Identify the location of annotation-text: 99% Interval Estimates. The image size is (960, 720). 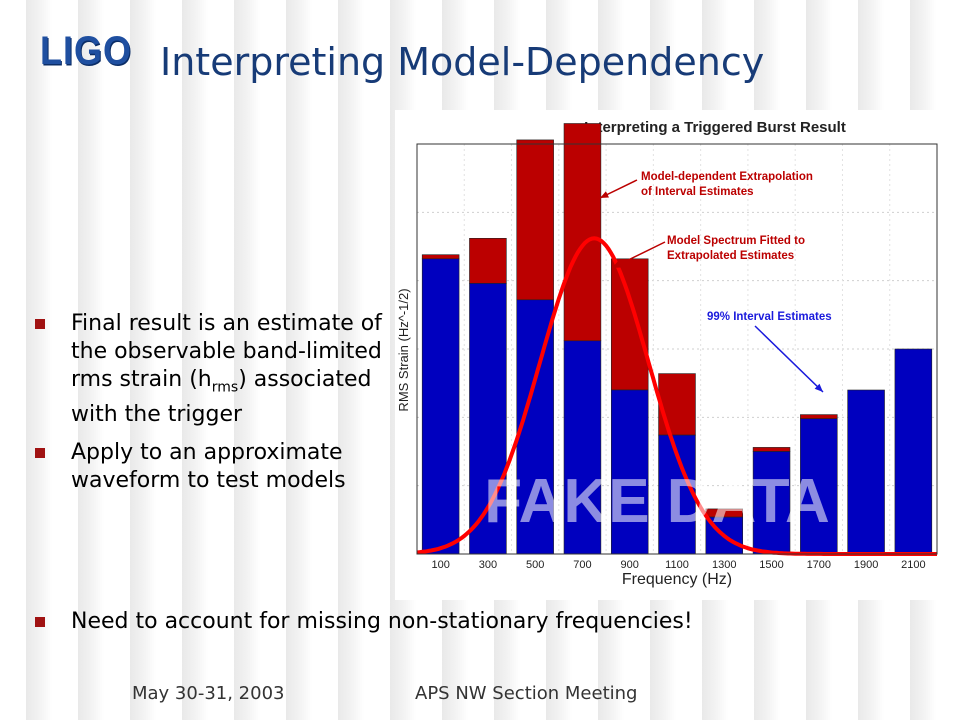
(769, 317).